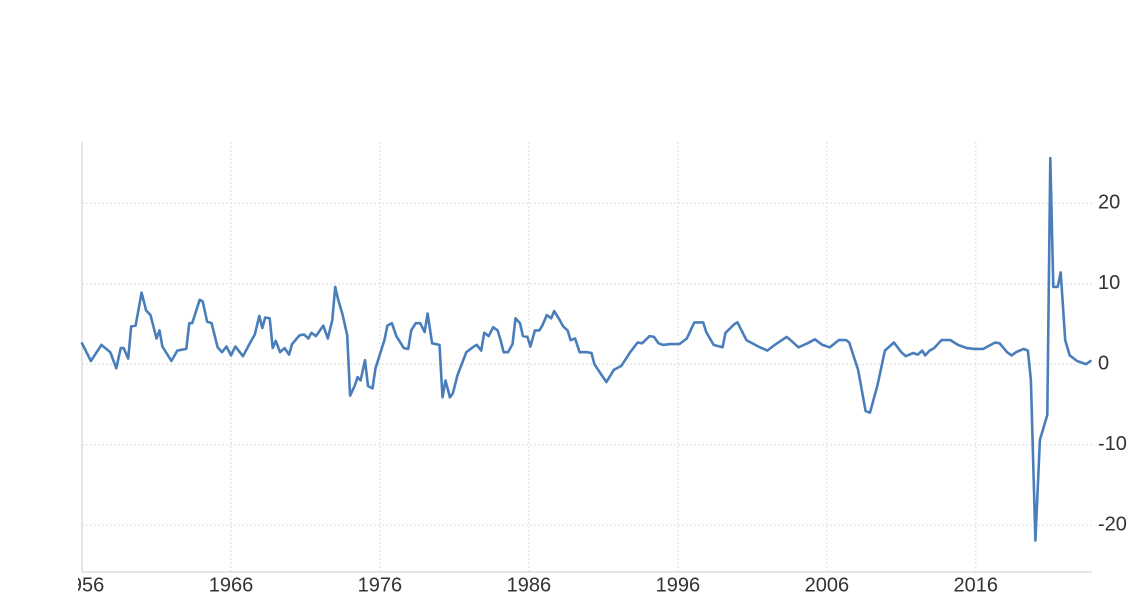 The image size is (1141, 601). I want to click on x-tick-label: 1986, so click(529, 585).